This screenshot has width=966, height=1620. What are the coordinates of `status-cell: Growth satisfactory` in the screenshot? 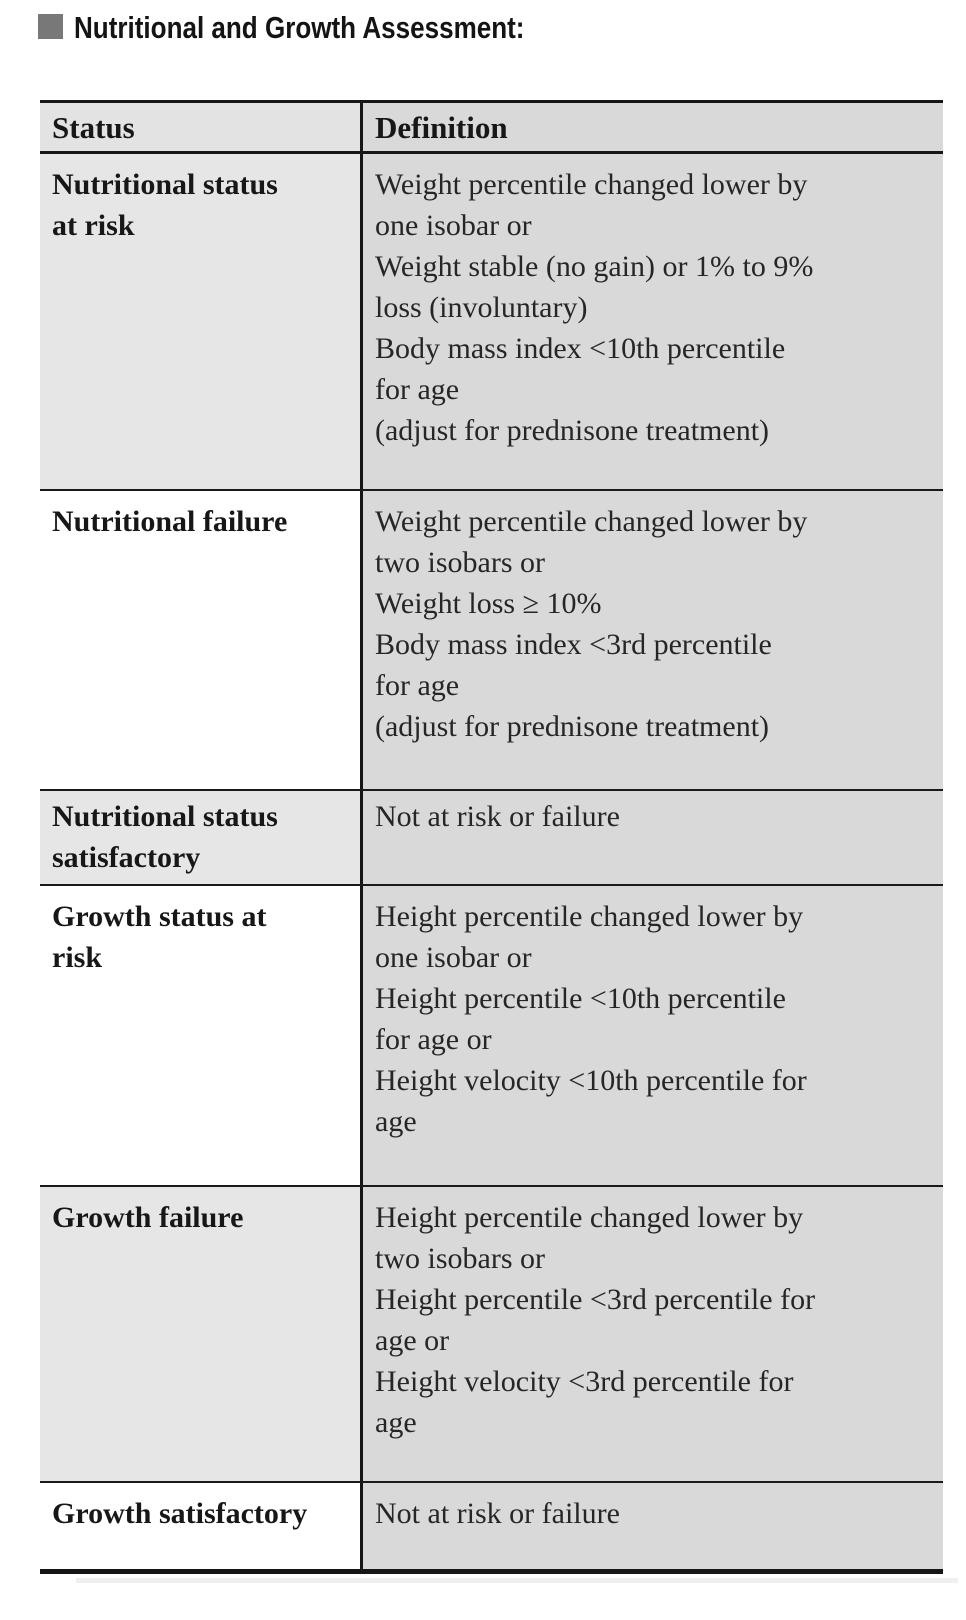 It's located at (200, 1526).